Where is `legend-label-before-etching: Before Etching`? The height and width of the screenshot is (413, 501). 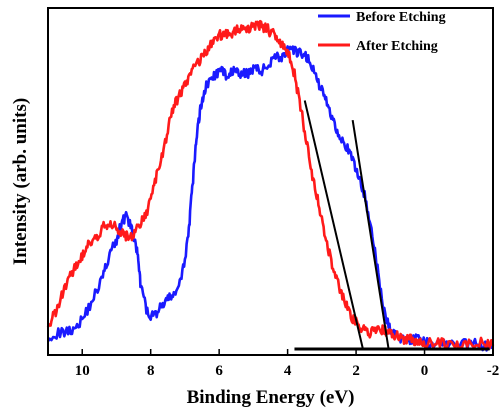 legend-label-before-etching: Before Etching is located at coordinates (401, 17).